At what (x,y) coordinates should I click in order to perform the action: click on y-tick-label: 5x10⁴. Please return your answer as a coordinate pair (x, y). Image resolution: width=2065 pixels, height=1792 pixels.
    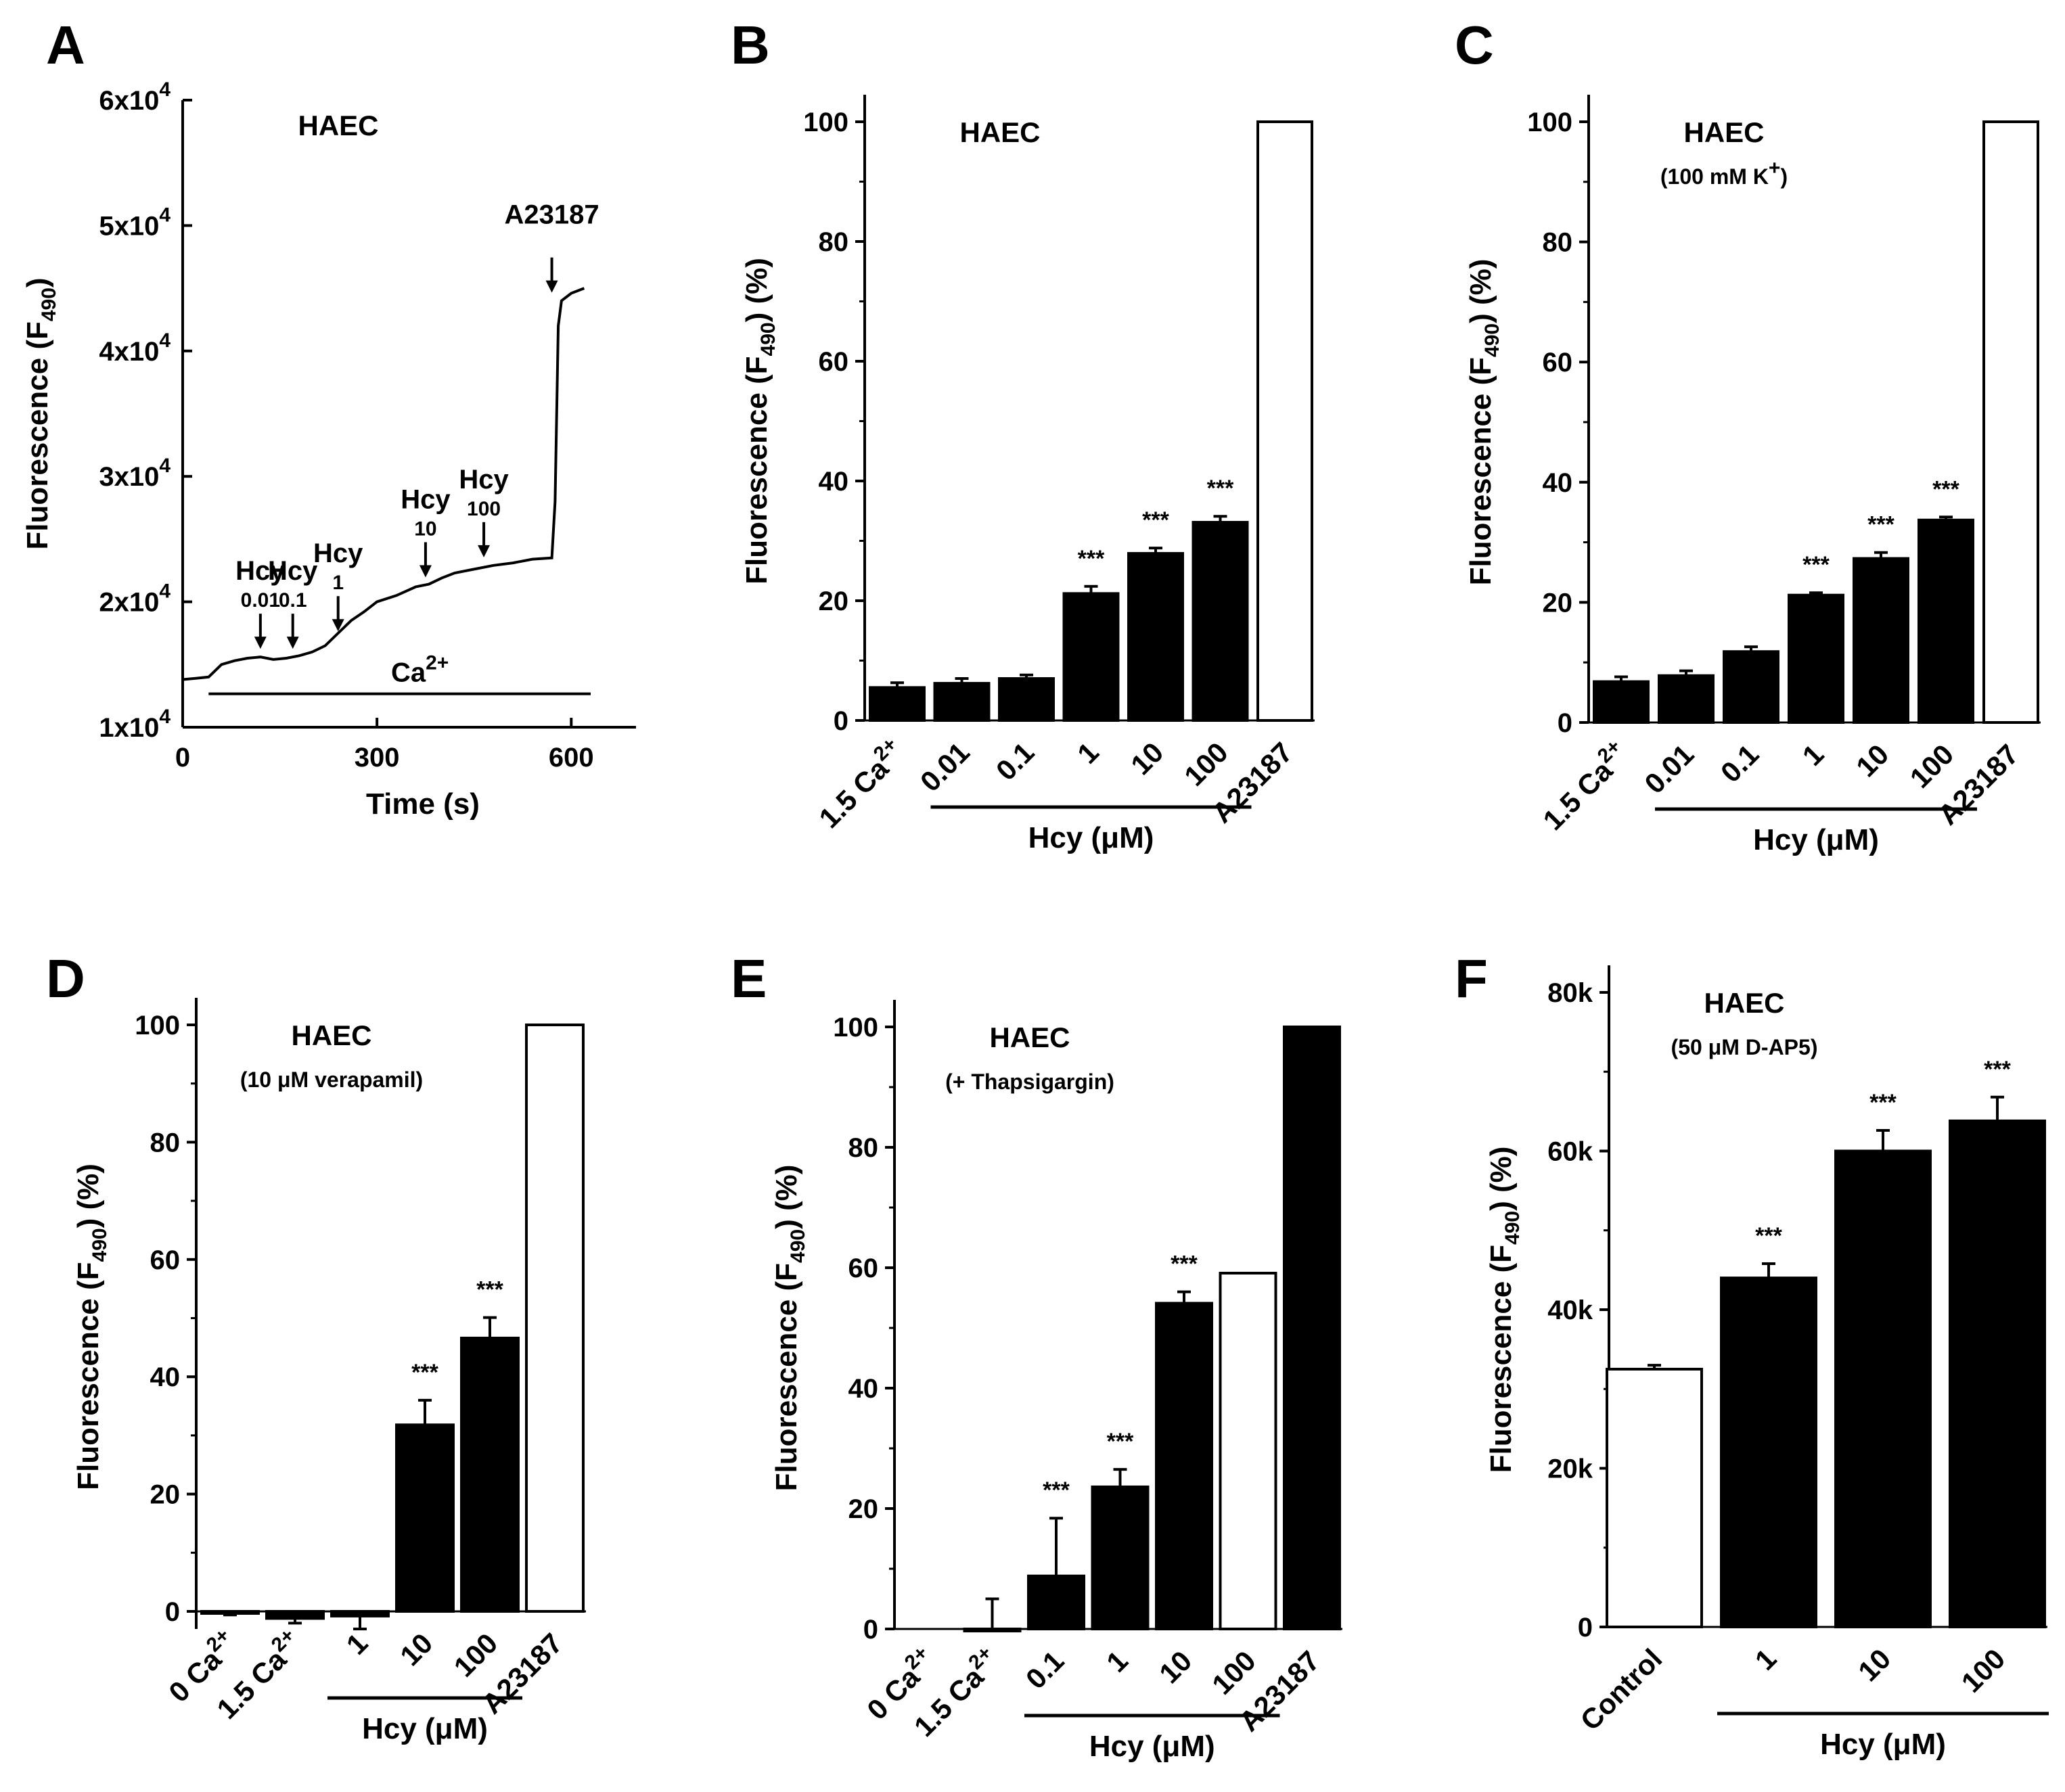
    Looking at the image, I should click on (135, 222).